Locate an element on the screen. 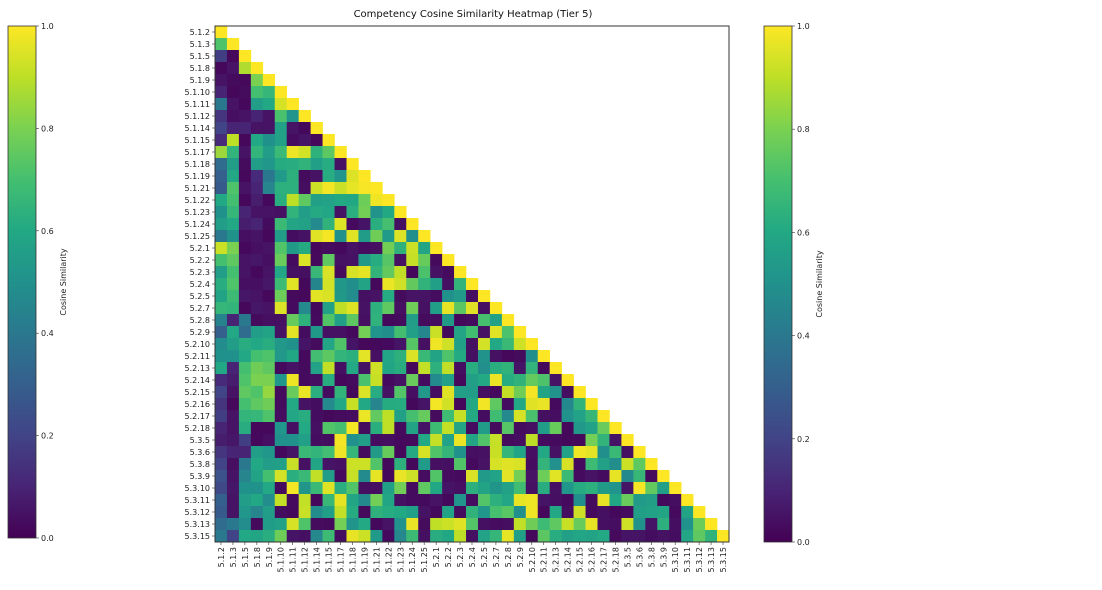 This screenshot has height=590, width=1102. x-tick-label: 5.3.9 is located at coordinates (663, 557).